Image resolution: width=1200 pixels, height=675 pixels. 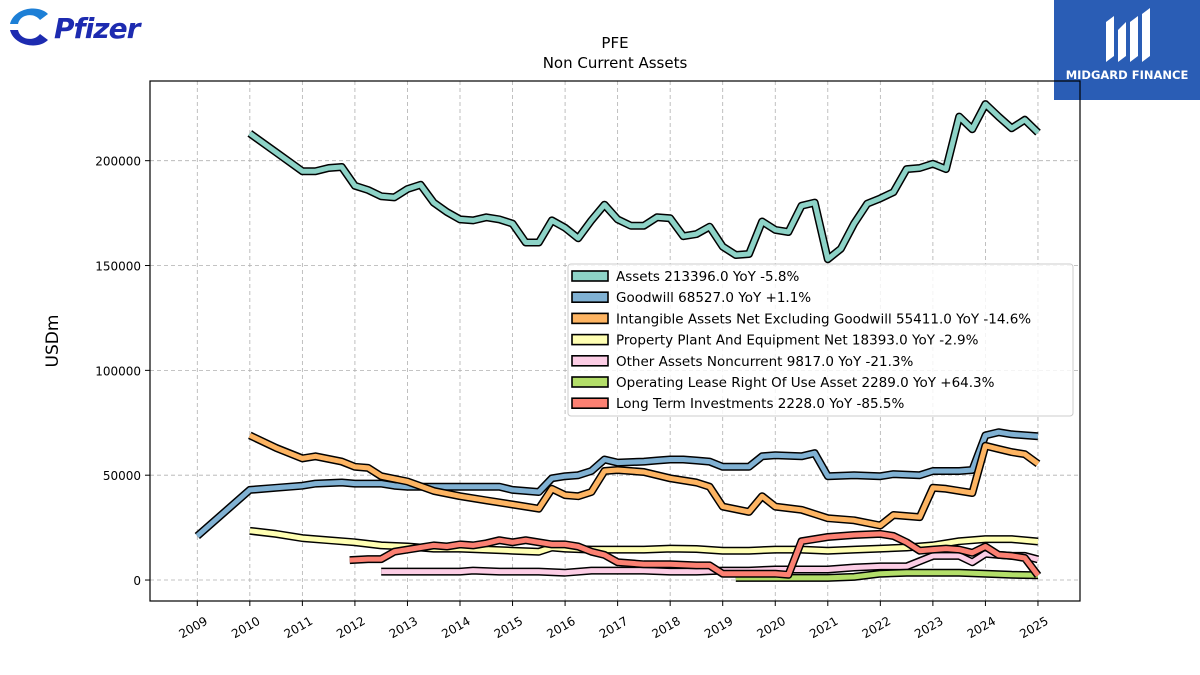 I want to click on x-tick-label: 2024, so click(x=981, y=627).